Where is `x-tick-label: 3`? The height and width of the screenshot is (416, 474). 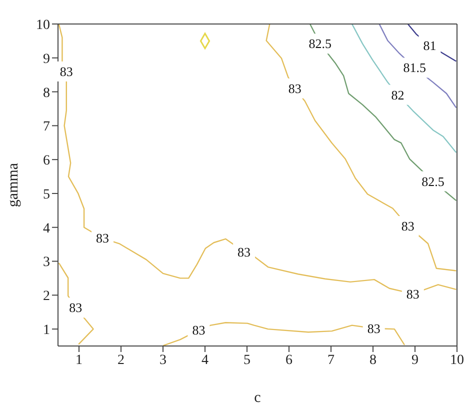 x-tick-label: 3 is located at coordinates (163, 360).